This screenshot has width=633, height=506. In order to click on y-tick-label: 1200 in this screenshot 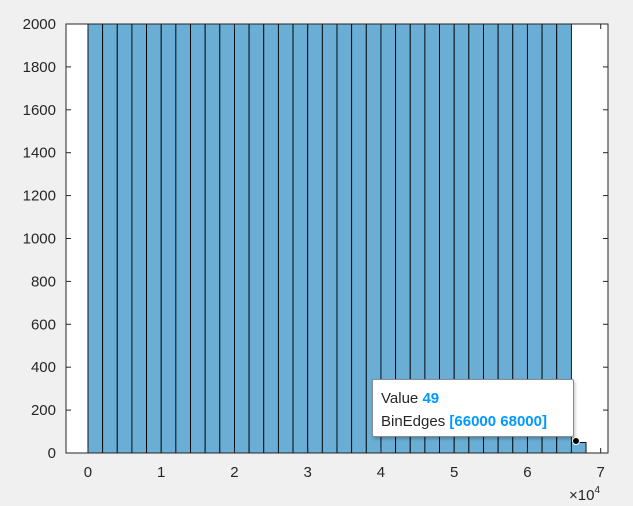, I will do `click(39, 196)`.